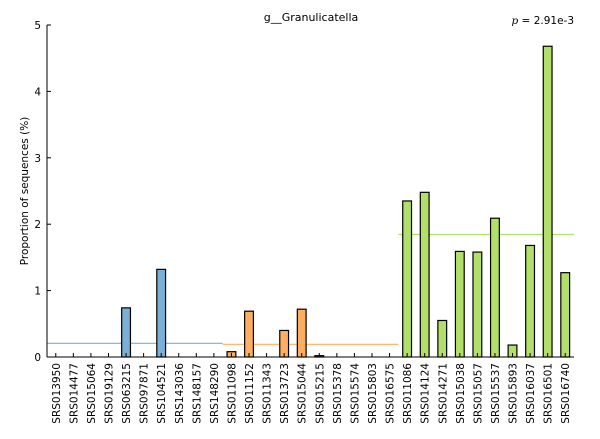 The width and height of the screenshot is (600, 439). I want to click on x-tick-label-SRS148157: SRS148157, so click(197, 393).